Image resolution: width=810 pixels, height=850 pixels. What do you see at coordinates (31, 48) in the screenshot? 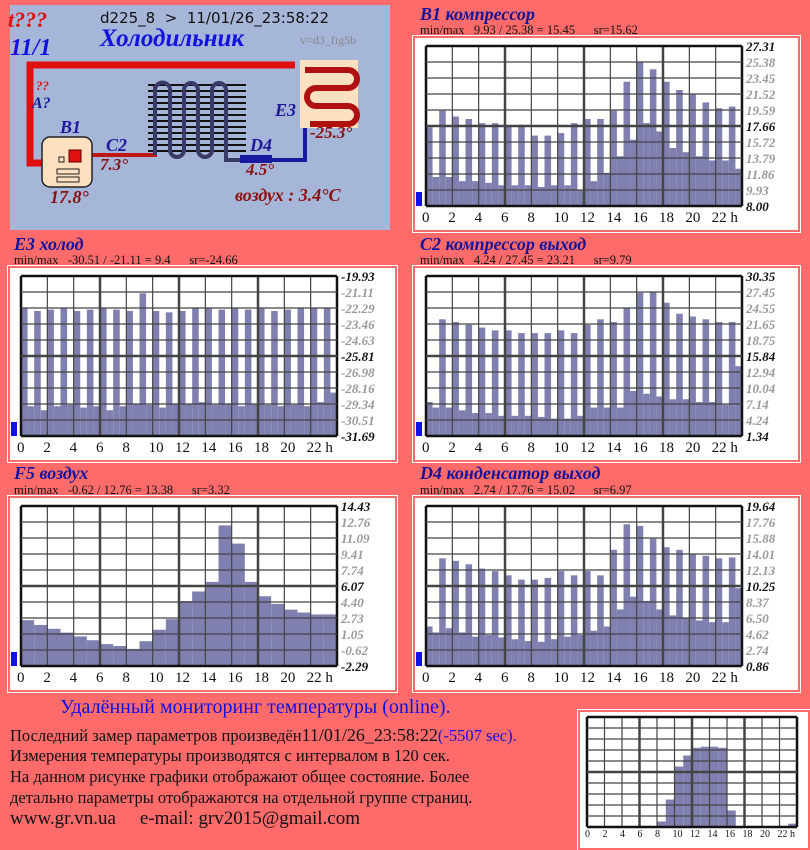
I see `date-short: 11/1` at bounding box center [31, 48].